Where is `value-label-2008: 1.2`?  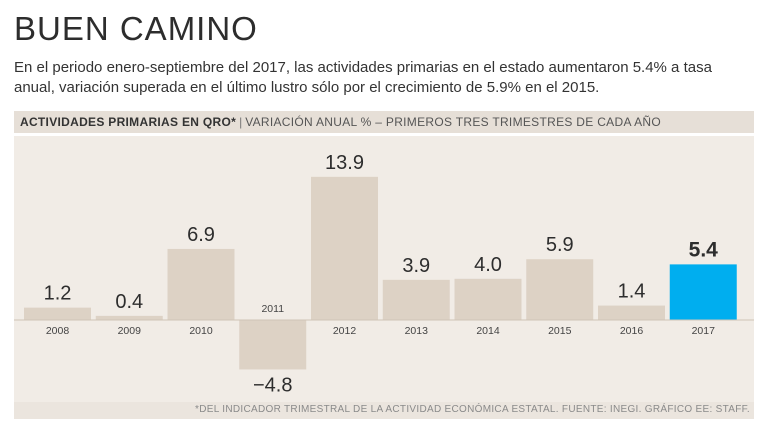
value-label-2008: 1.2 is located at coordinates (58, 294).